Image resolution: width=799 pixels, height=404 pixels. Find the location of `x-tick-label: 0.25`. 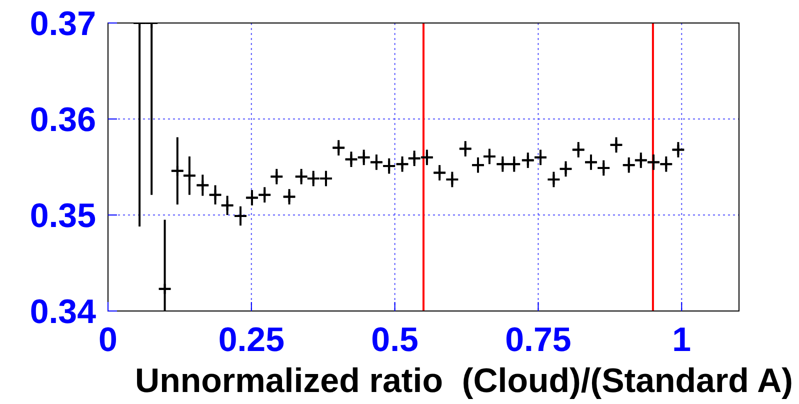

x-tick-label: 0.25 is located at coordinates (251, 340).